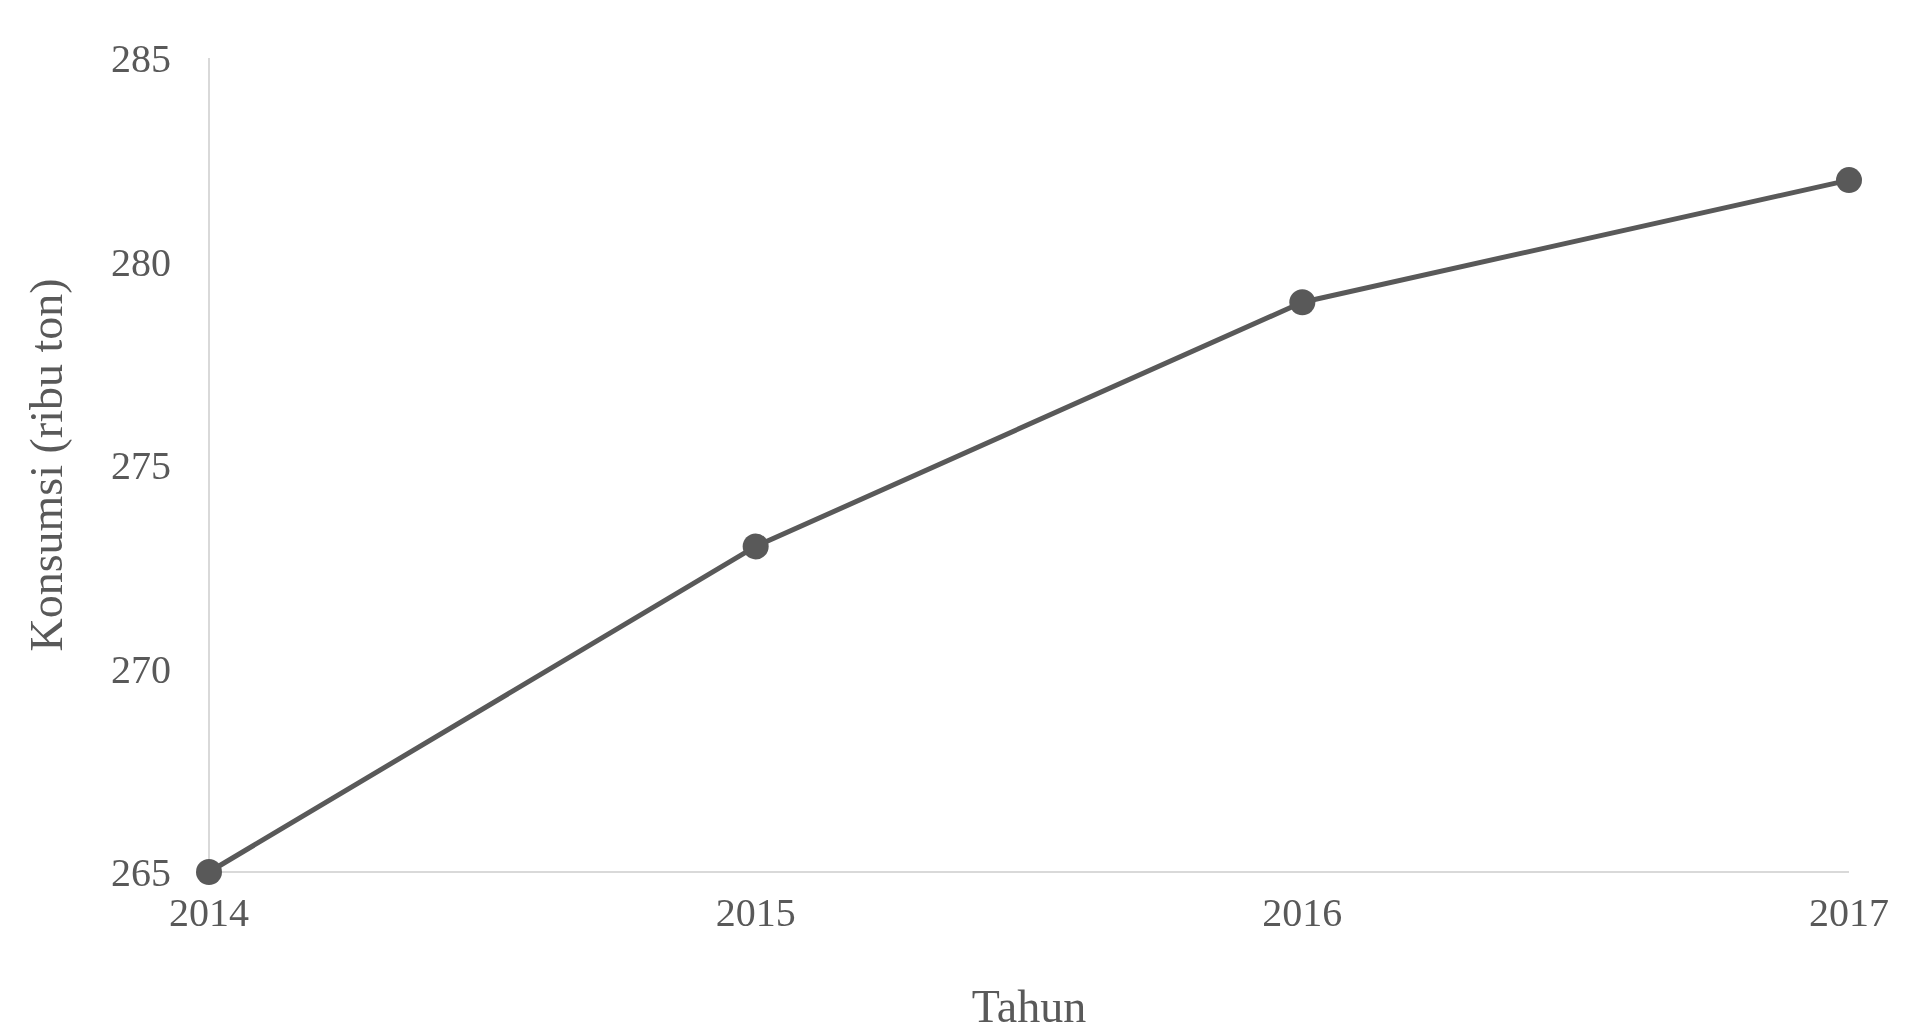 The image size is (1907, 1033). Describe the element at coordinates (141, 58) in the screenshot. I see `y-tick-label: 285` at that location.